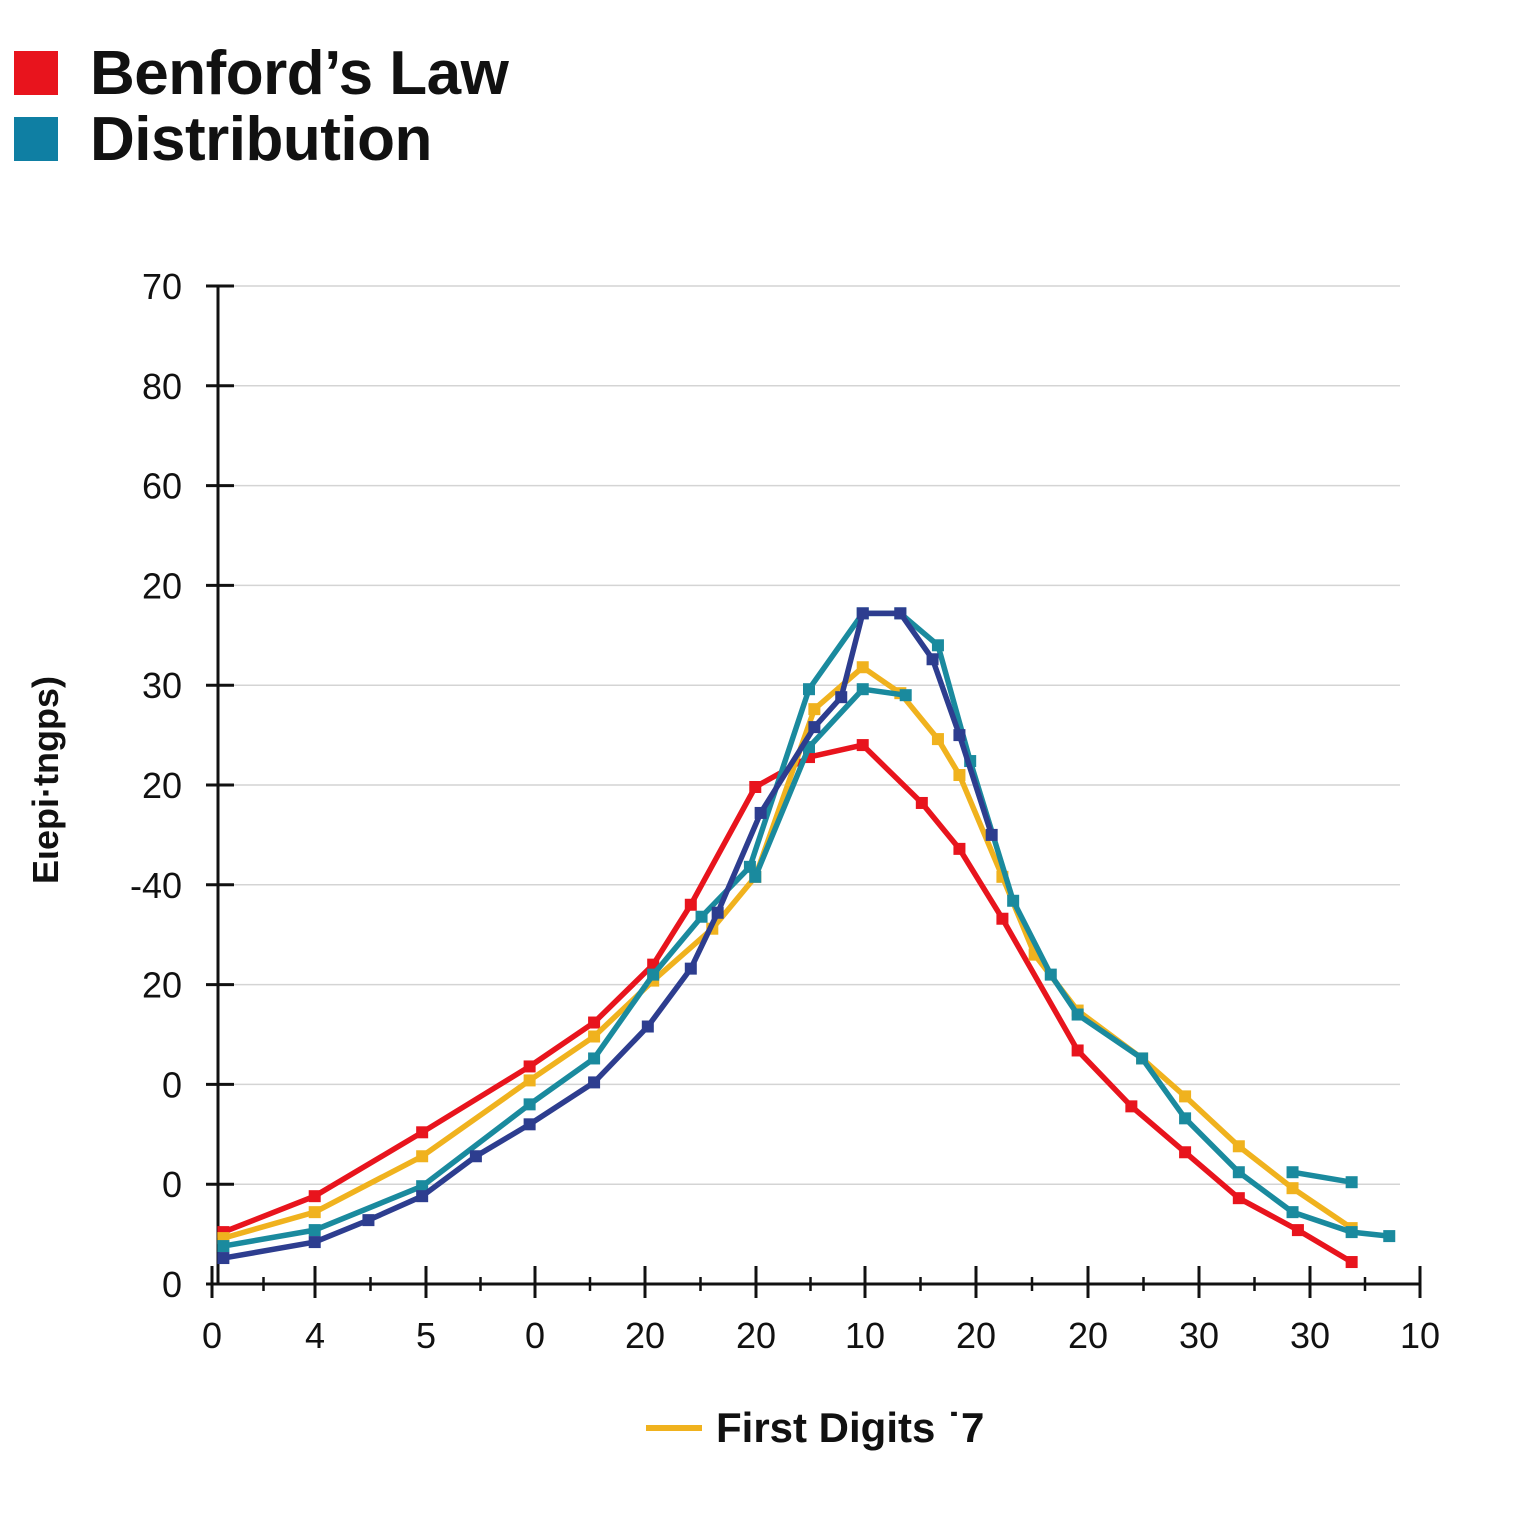  I want to click on y-tick-label: -40, so click(156, 885).